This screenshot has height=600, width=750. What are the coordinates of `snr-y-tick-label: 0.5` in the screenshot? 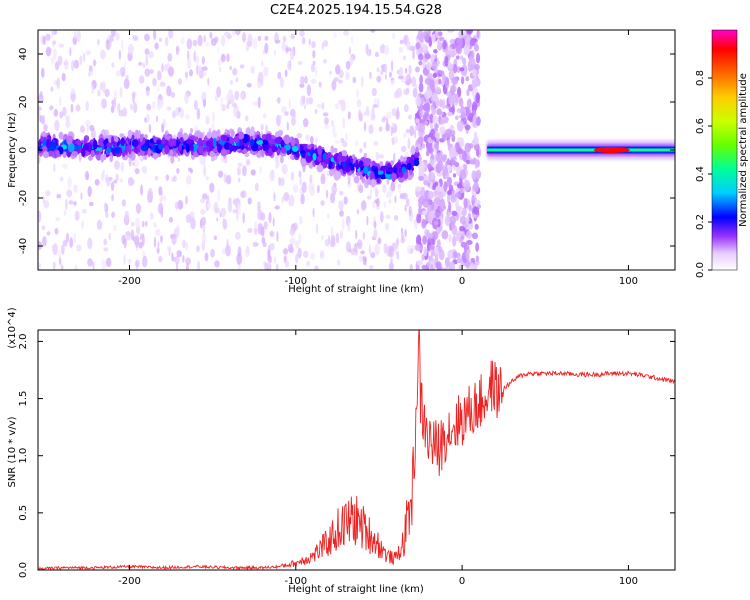 It's located at (23, 513).